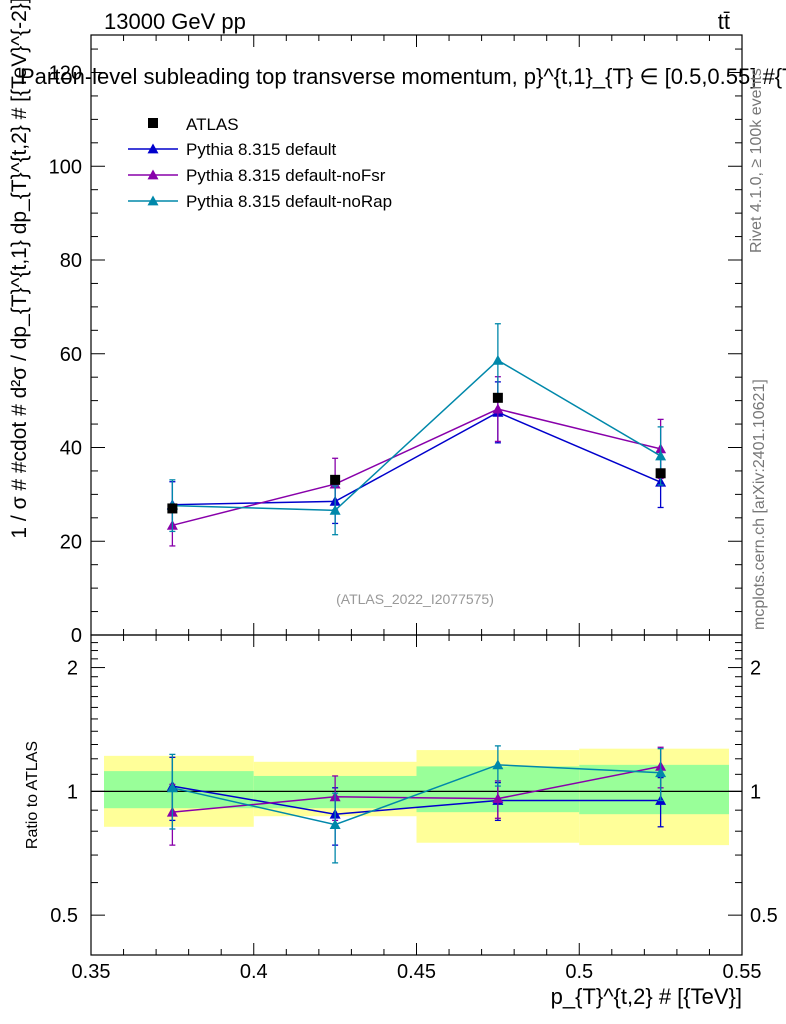 This screenshot has width=786, height=1024. I want to click on series-line-noRap, so click(417, 435).